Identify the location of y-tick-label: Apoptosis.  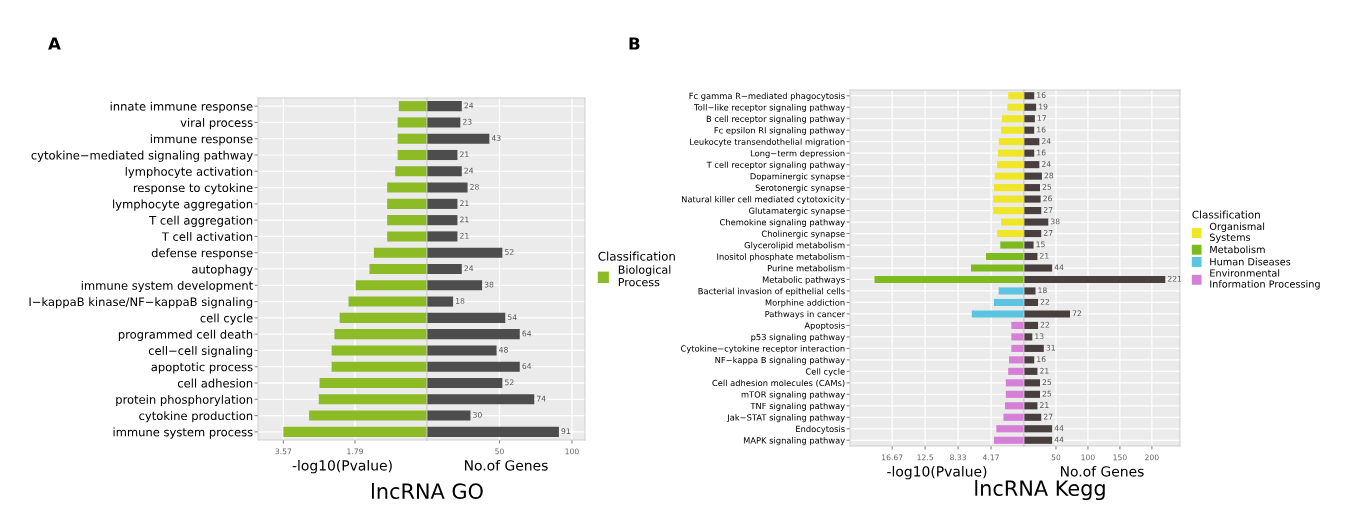
(824, 326).